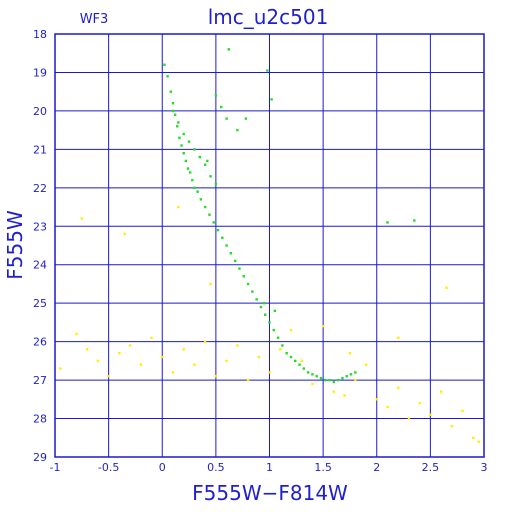 The height and width of the screenshot is (512, 512). What do you see at coordinates (108, 467) in the screenshot?
I see `x-tick-label: -0.5` at bounding box center [108, 467].